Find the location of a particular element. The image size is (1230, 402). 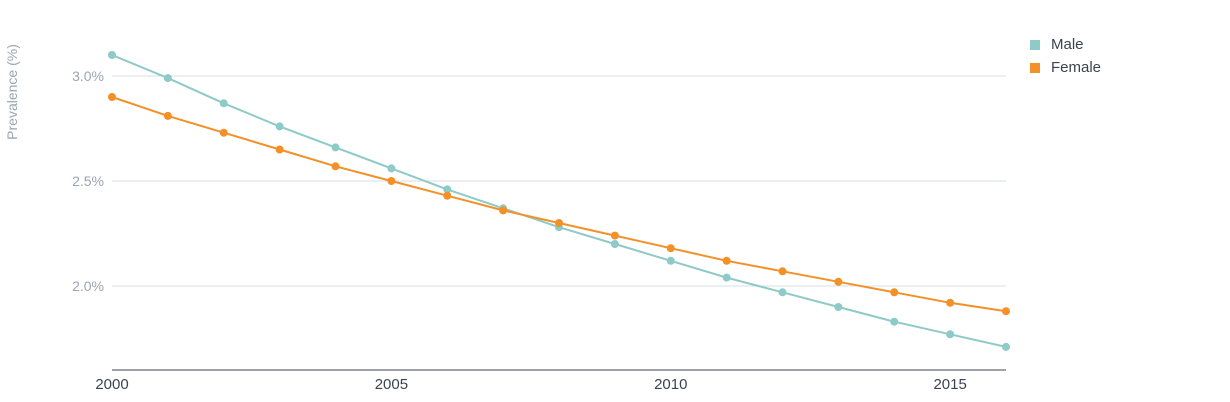

legend-item-male: Male is located at coordinates (1065, 44).